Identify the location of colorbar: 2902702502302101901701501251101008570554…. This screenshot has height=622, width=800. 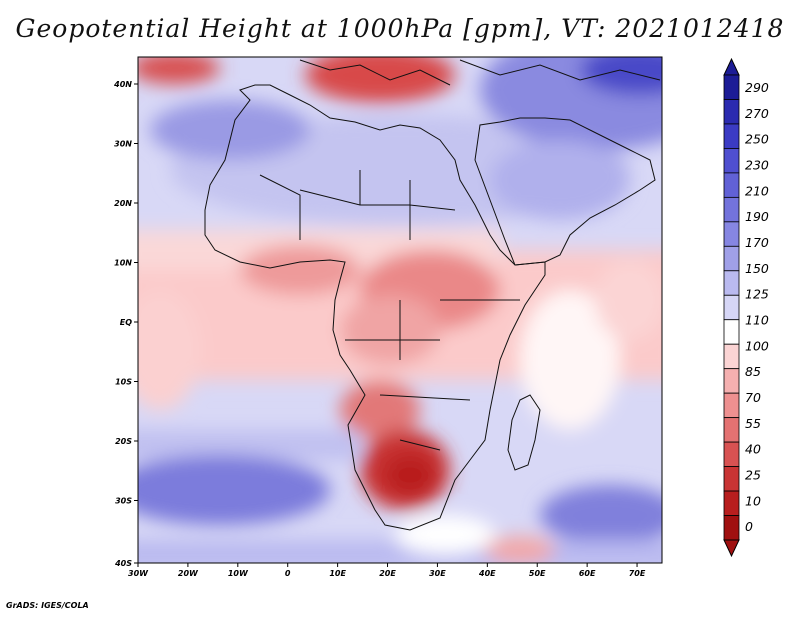
(746, 307).